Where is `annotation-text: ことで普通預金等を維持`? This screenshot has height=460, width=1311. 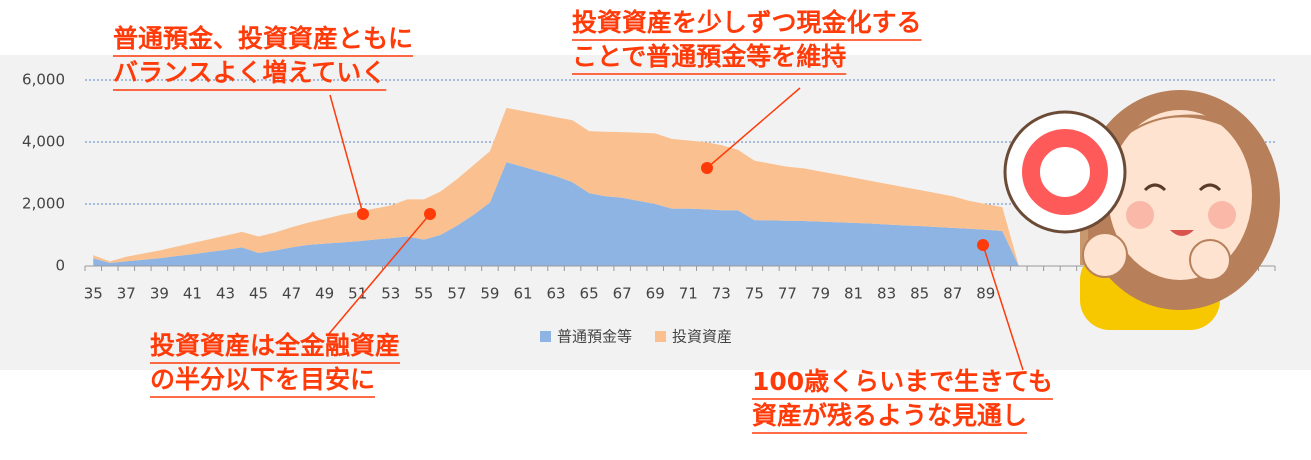 annotation-text: ことで普通預金等を維持 is located at coordinates (709, 56).